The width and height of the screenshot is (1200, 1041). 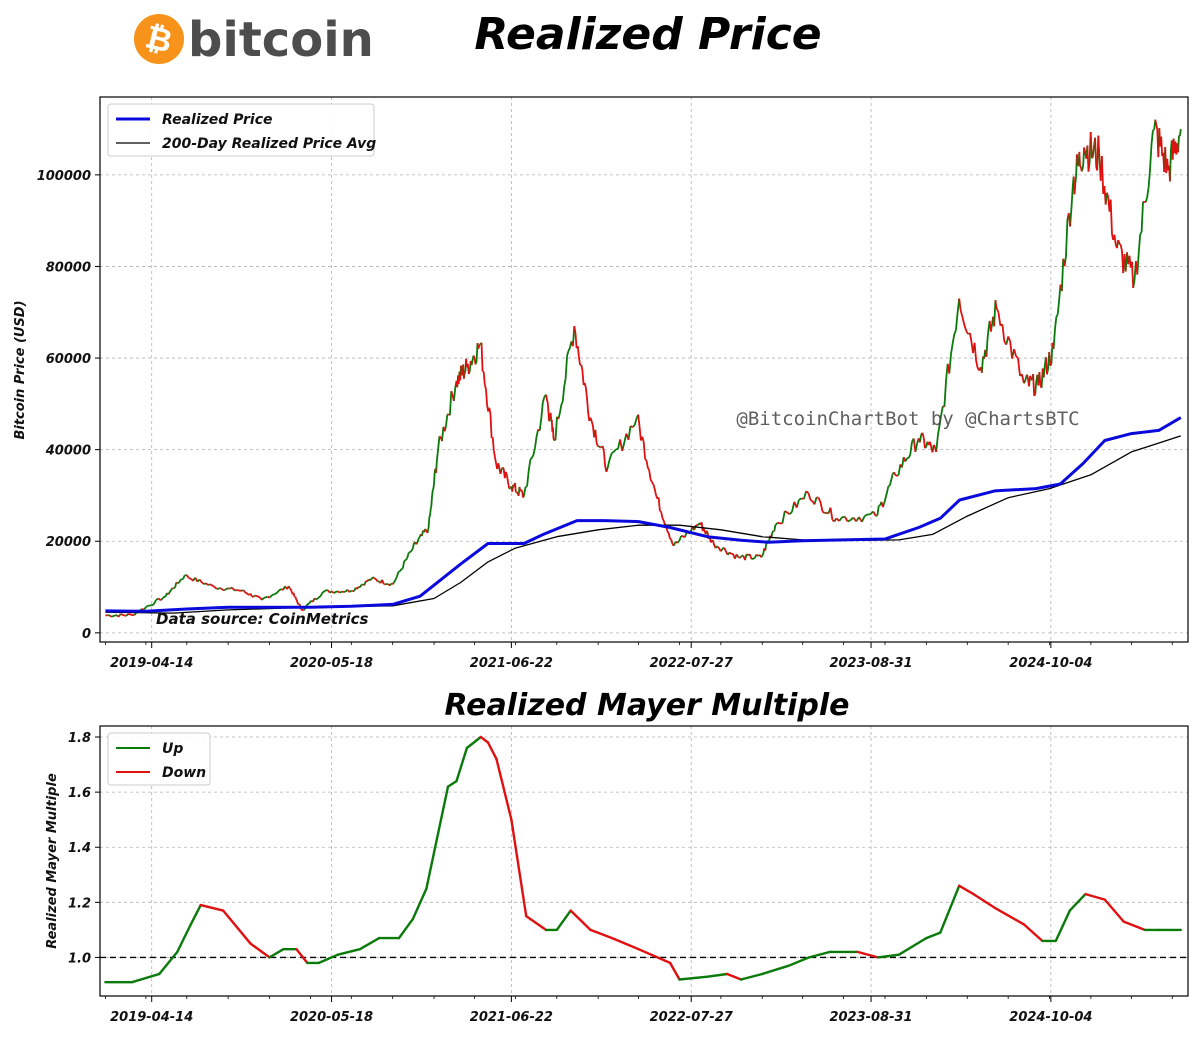 I want to click on top-y-axis-label: Bitcoin Price (USD), so click(x=20, y=369).